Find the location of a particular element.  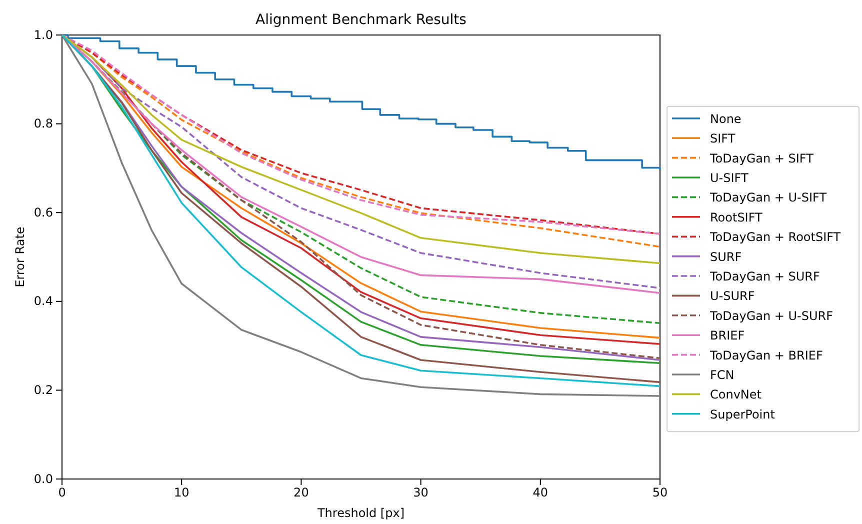

legend-label: U-SURF is located at coordinates (732, 296).